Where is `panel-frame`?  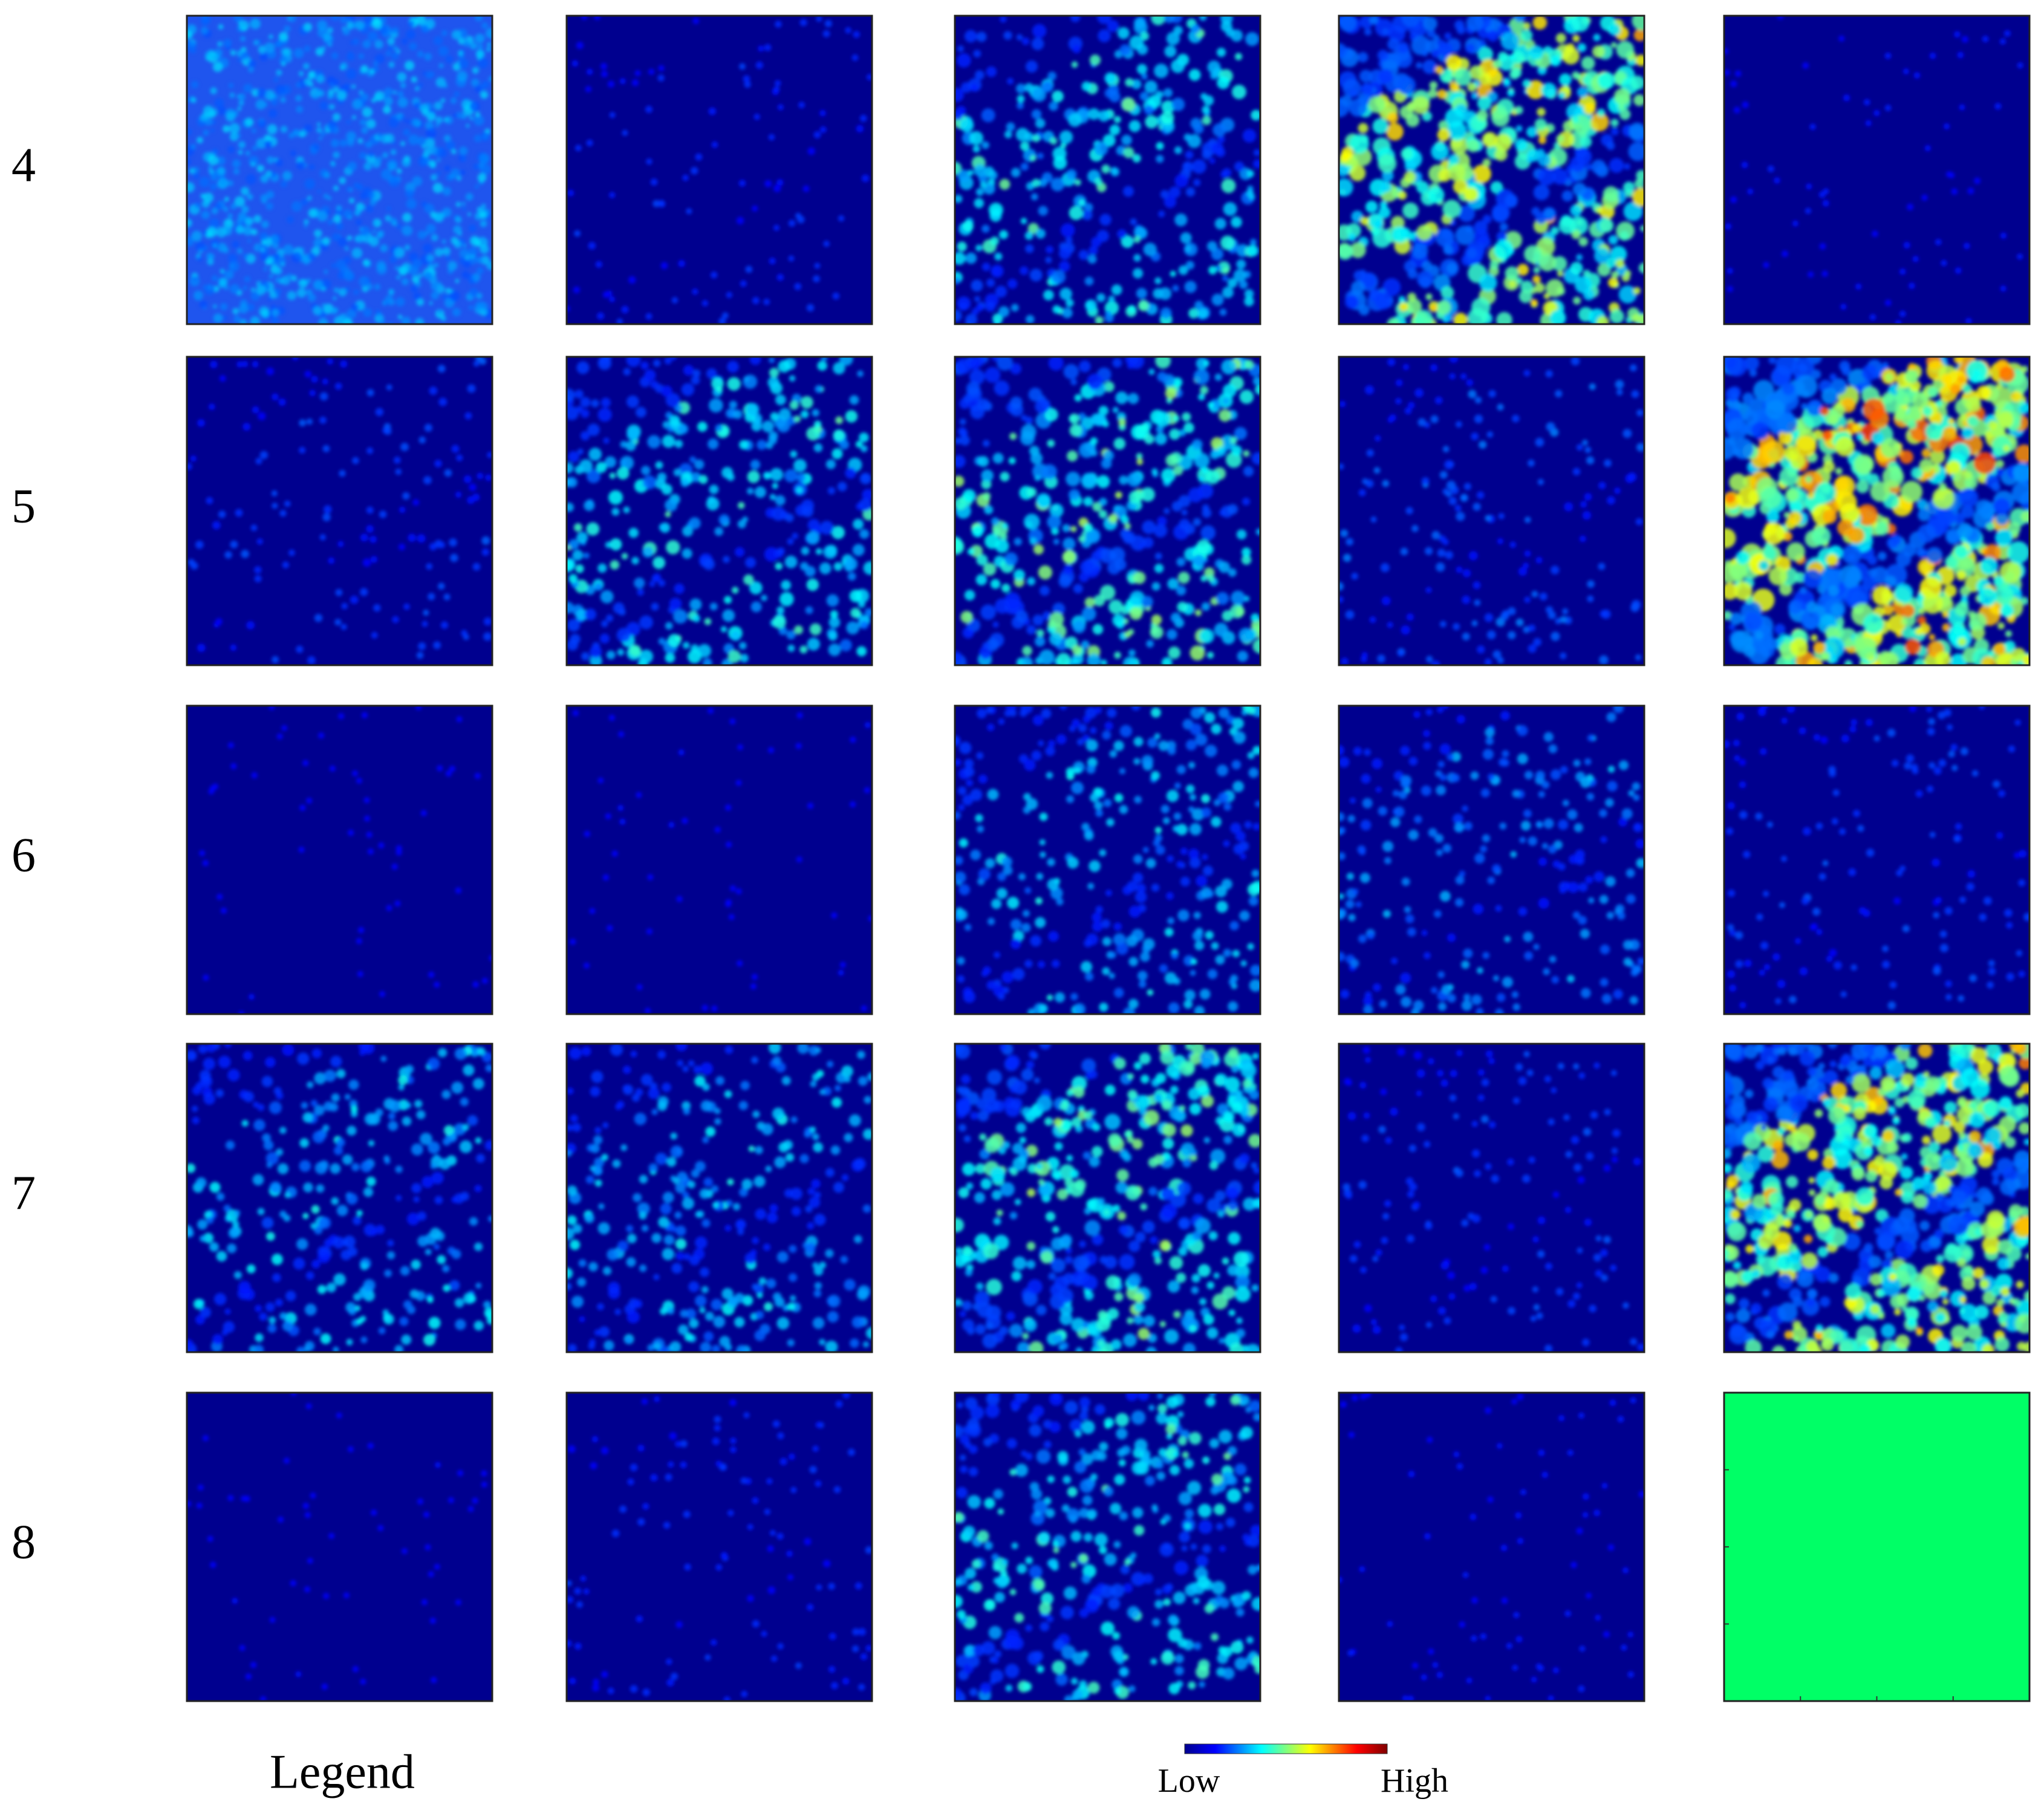
panel-frame is located at coordinates (719, 511).